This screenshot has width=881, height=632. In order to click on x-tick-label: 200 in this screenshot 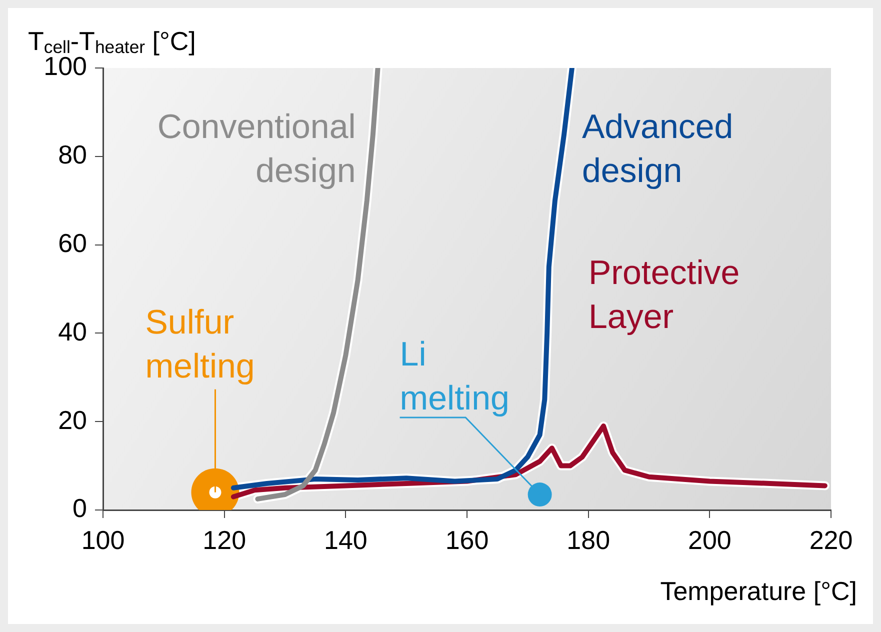, I will do `click(710, 539)`.